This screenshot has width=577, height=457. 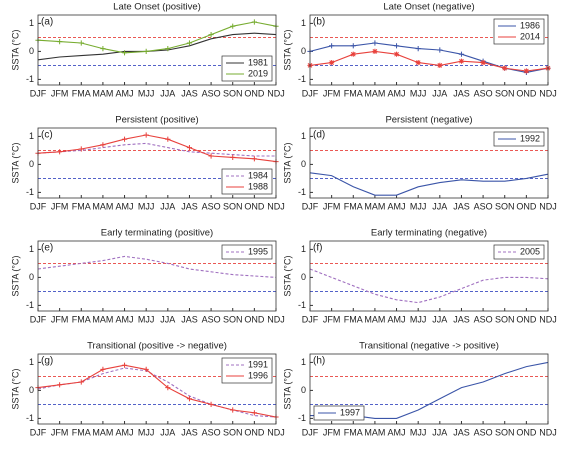 I want to click on legend-label: 1991, so click(x=258, y=364).